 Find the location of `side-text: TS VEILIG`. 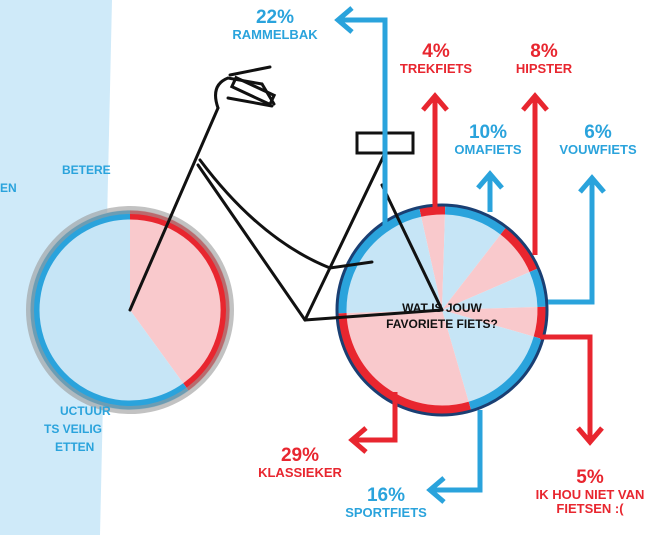

side-text: TS VEILIG is located at coordinates (73, 429).